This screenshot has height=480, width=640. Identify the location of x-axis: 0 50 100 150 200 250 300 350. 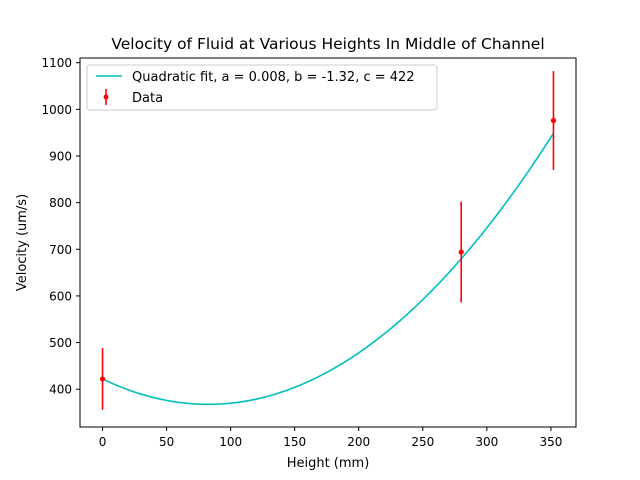
(330, 438).